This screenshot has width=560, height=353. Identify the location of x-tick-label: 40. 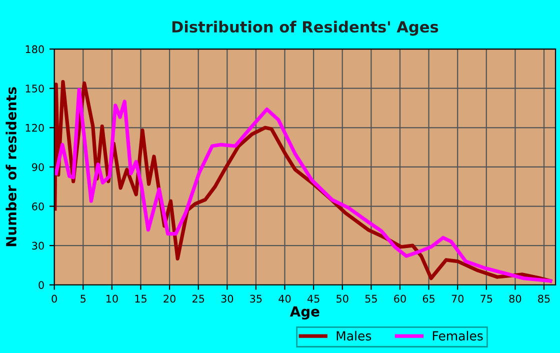
(284, 298).